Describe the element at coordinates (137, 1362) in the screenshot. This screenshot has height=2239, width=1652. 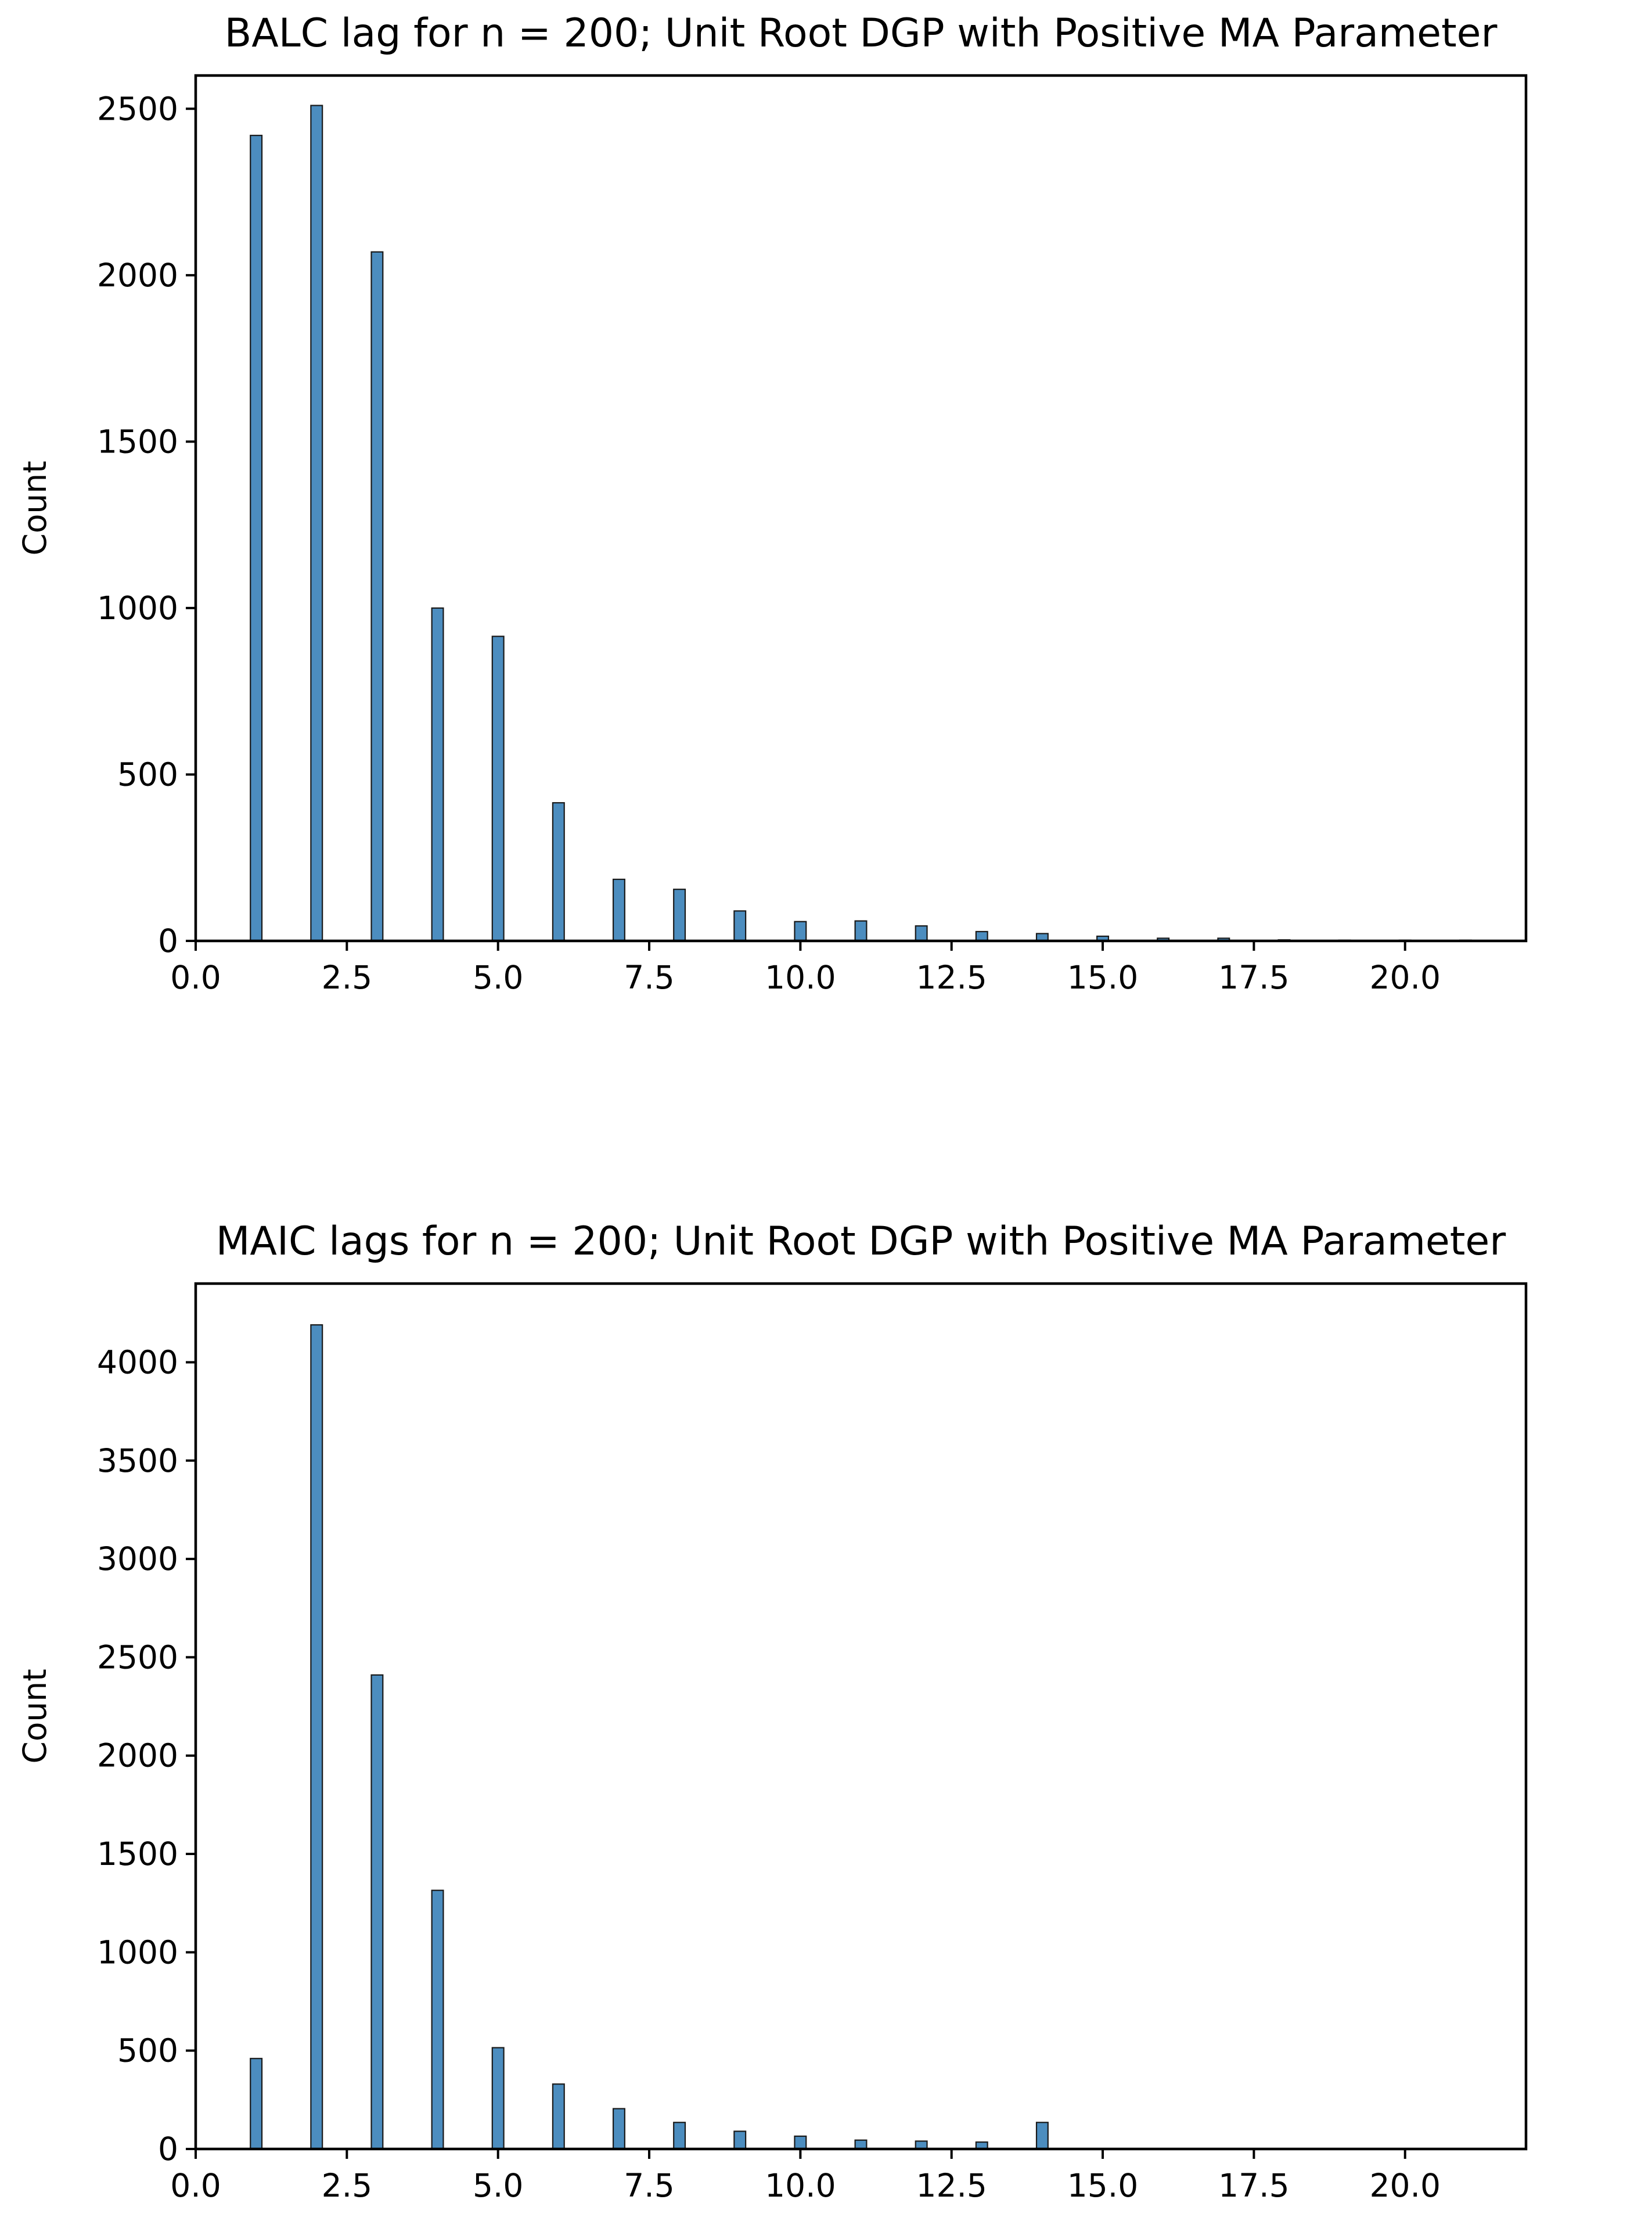
I see `y-tick-label: 4000` at that location.